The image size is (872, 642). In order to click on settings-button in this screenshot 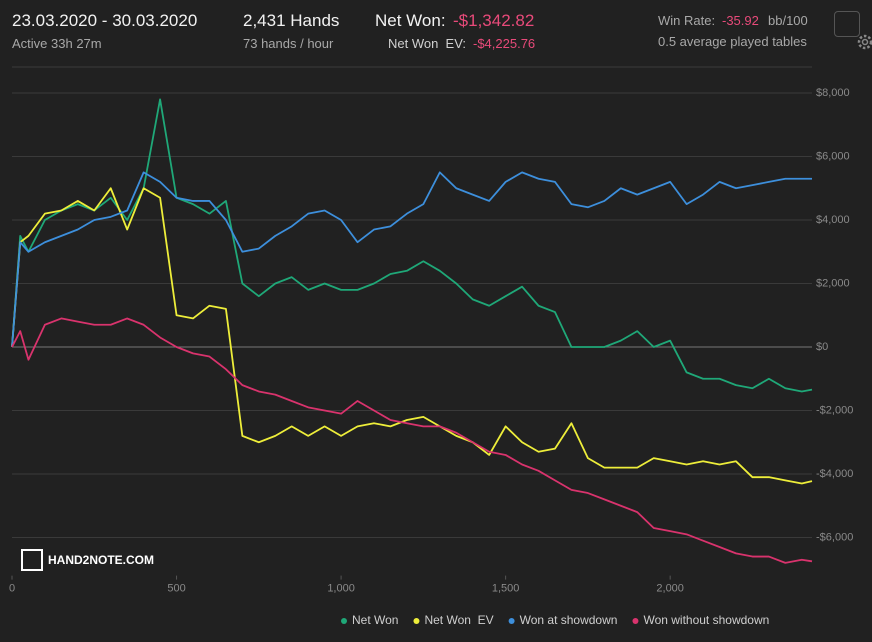, I will do `click(853, 30)`.